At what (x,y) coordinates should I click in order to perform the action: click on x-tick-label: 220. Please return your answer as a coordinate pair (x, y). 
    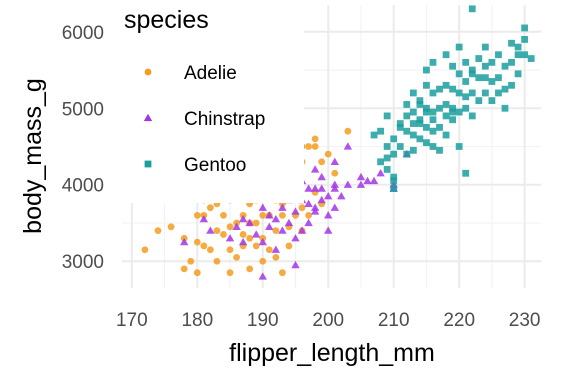
    Looking at the image, I should click on (459, 320).